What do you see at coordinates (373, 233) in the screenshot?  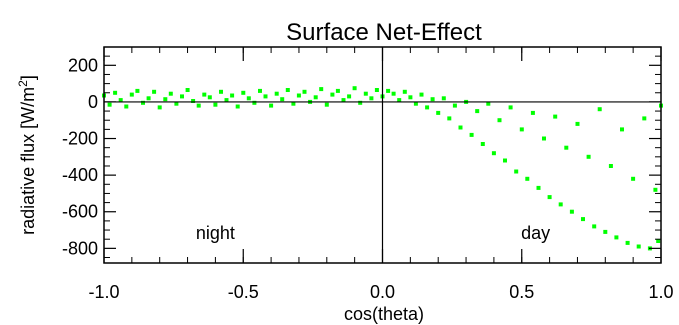 I see `annotations-layer: night day` at bounding box center [373, 233].